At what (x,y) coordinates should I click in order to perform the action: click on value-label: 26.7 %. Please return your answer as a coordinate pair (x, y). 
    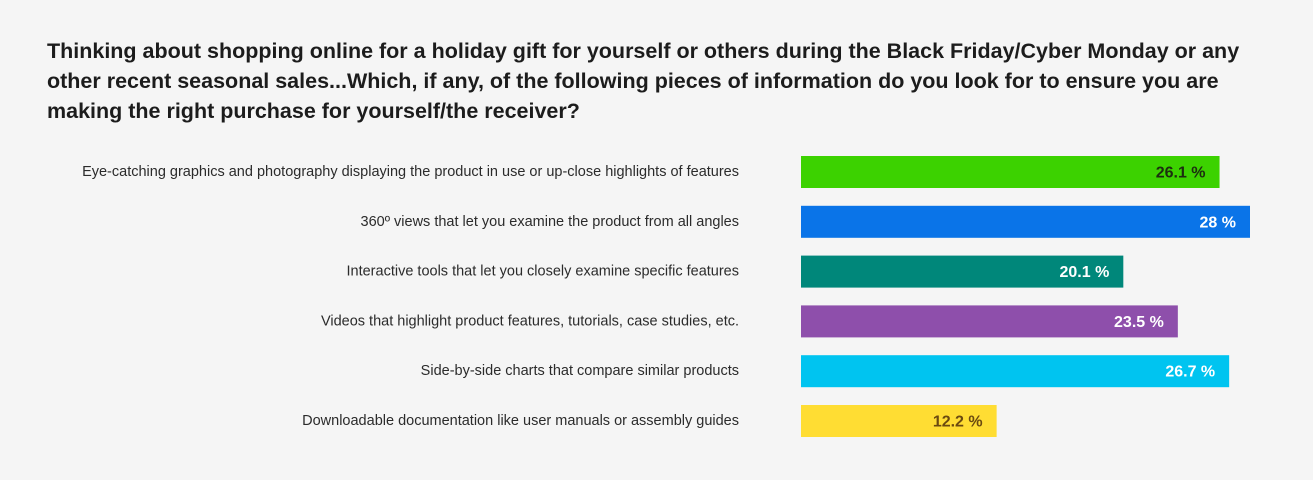
    Looking at the image, I should click on (1190, 372).